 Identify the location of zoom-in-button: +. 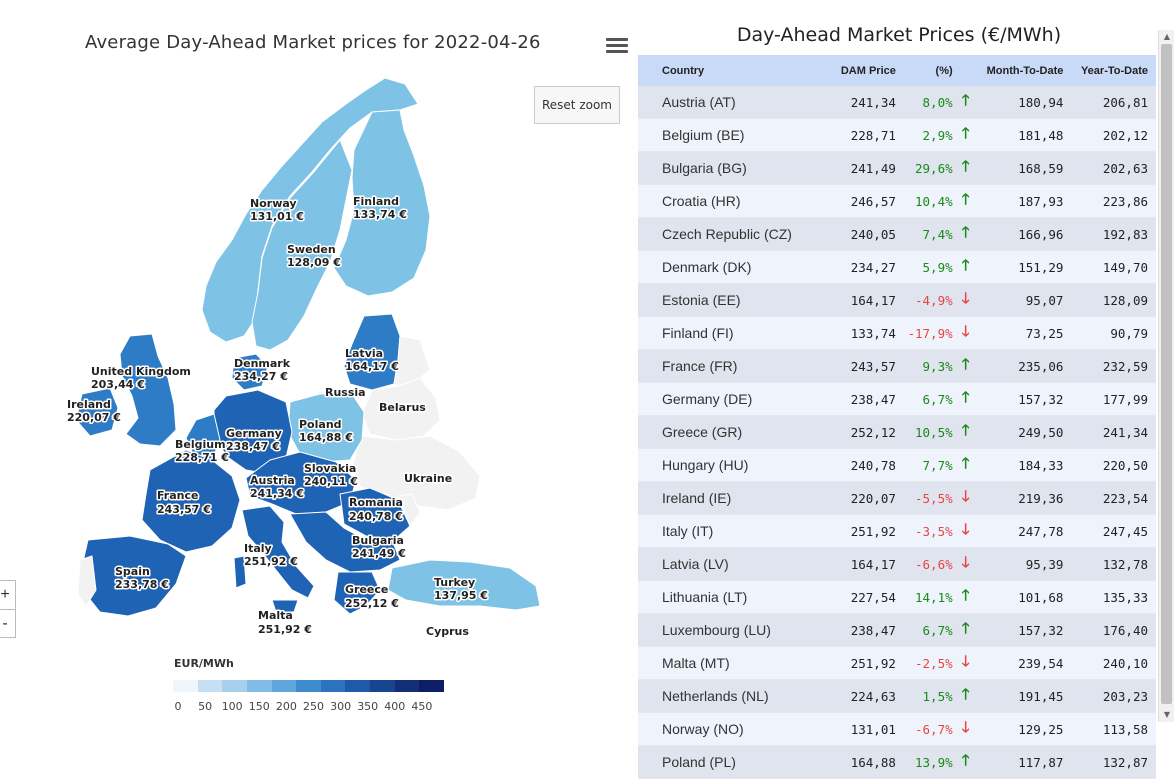
(7, 595).